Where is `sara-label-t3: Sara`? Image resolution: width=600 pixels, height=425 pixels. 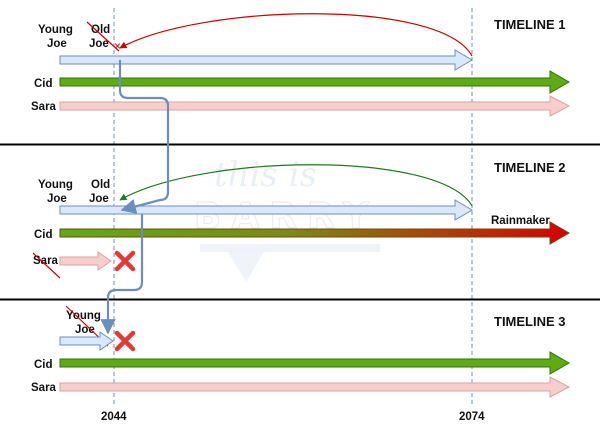 sara-label-t3: Sara is located at coordinates (44, 388).